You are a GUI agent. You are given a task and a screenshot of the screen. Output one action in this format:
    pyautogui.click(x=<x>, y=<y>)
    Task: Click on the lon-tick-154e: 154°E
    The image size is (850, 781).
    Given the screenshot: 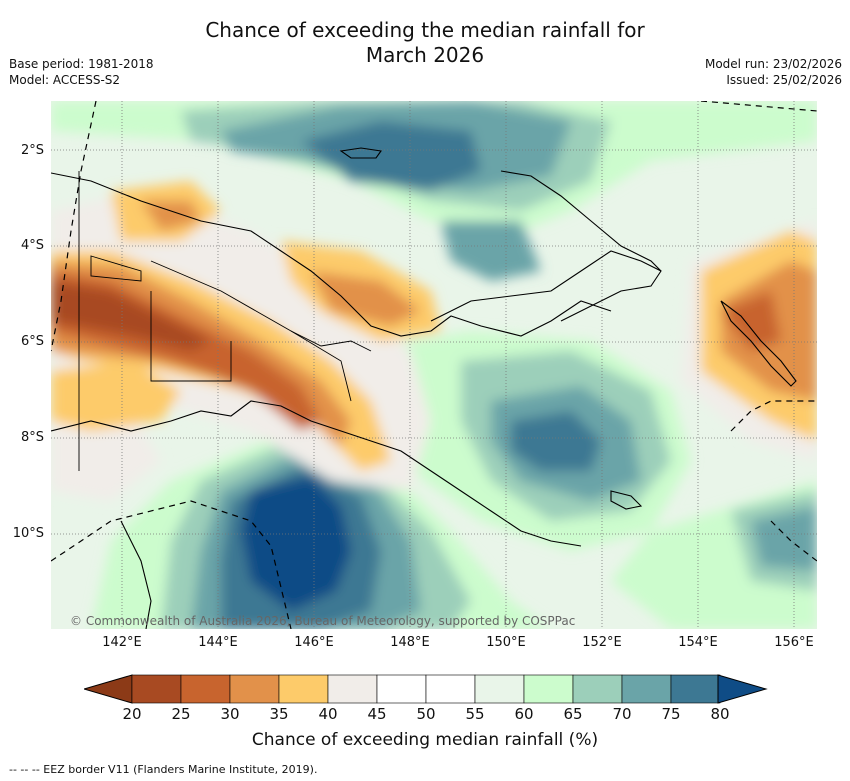 What is the action you would take?
    pyautogui.click(x=698, y=642)
    